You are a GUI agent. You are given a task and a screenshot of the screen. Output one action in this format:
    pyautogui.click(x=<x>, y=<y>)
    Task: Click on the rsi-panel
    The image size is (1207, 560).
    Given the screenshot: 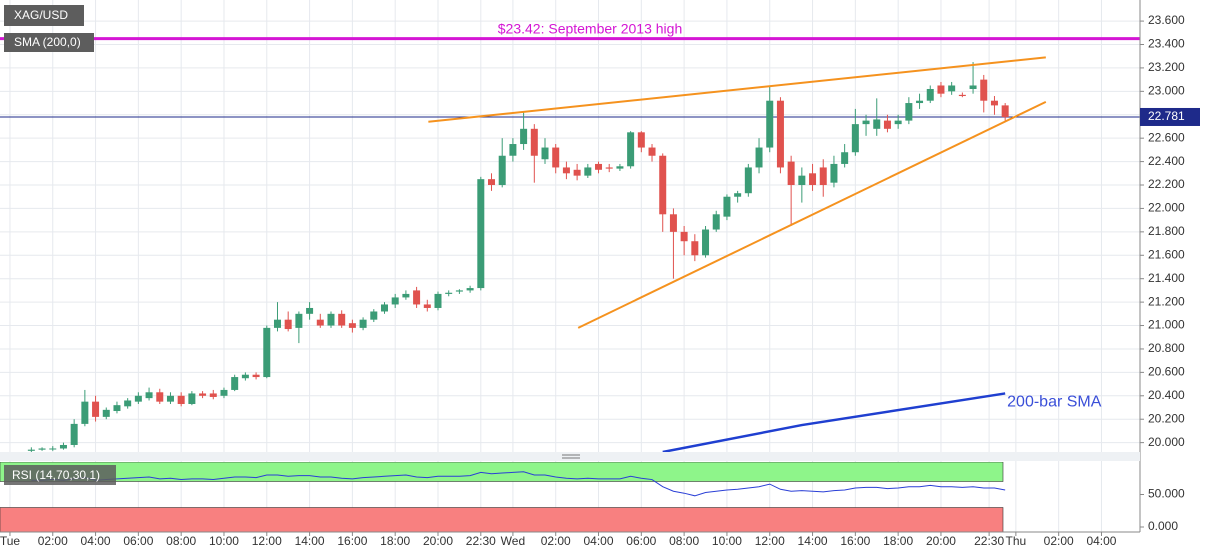 What is the action you would take?
    pyautogui.click(x=503, y=497)
    